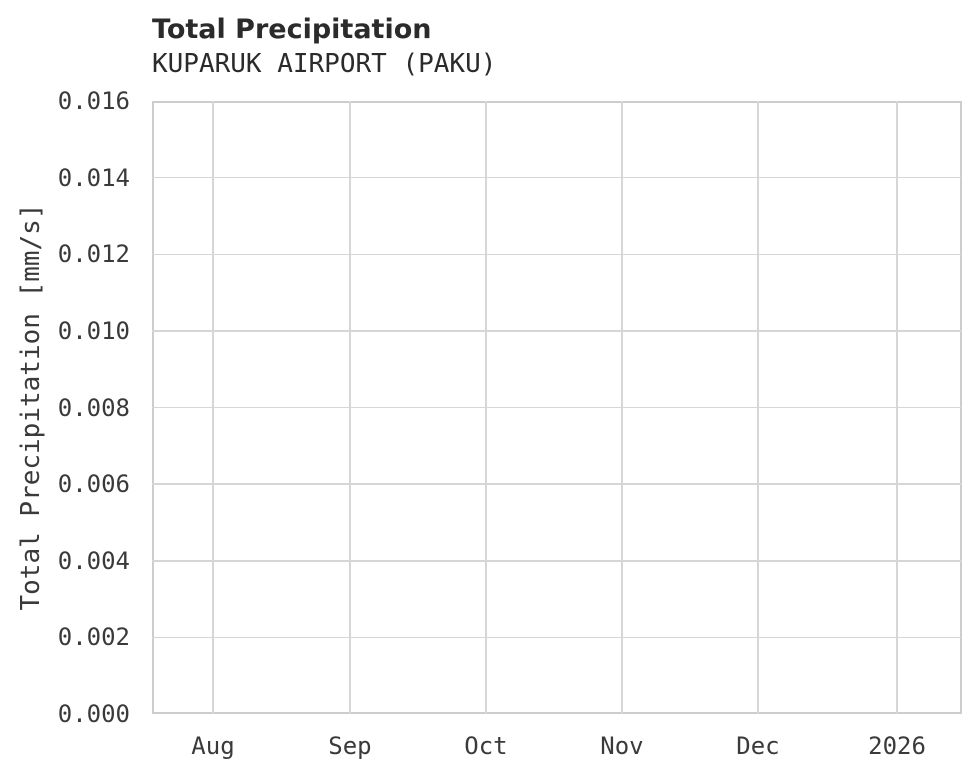  I want to click on y-tick-label: 0.008, so click(93, 407).